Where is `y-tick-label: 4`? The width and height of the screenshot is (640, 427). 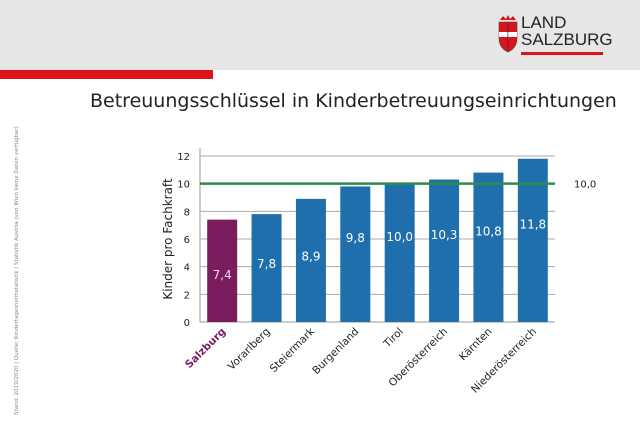
y-tick-label: 4 is located at coordinates (187, 268).